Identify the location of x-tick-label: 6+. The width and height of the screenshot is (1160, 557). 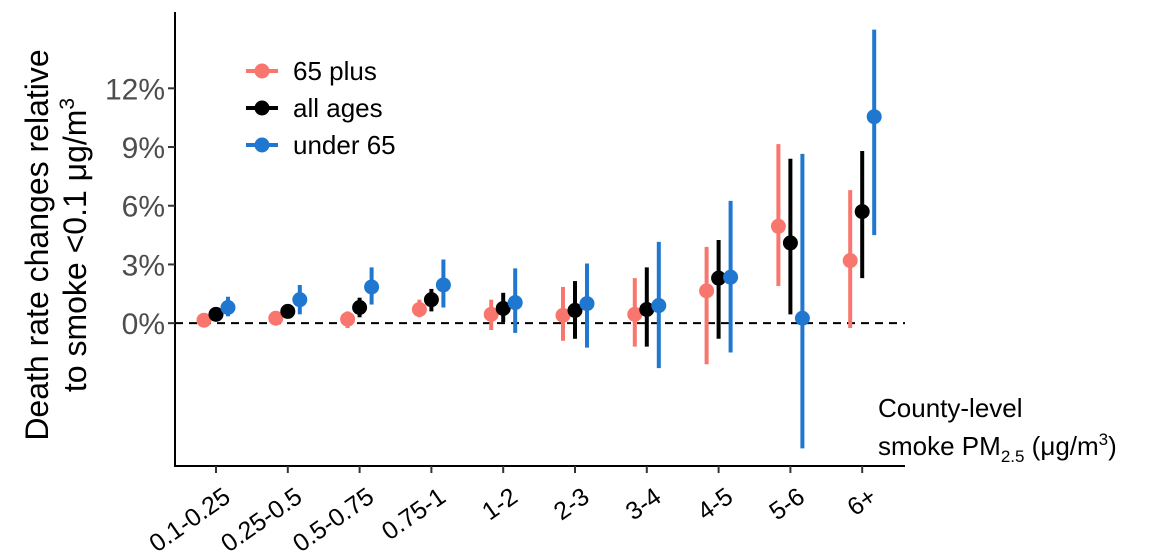
(861, 501).